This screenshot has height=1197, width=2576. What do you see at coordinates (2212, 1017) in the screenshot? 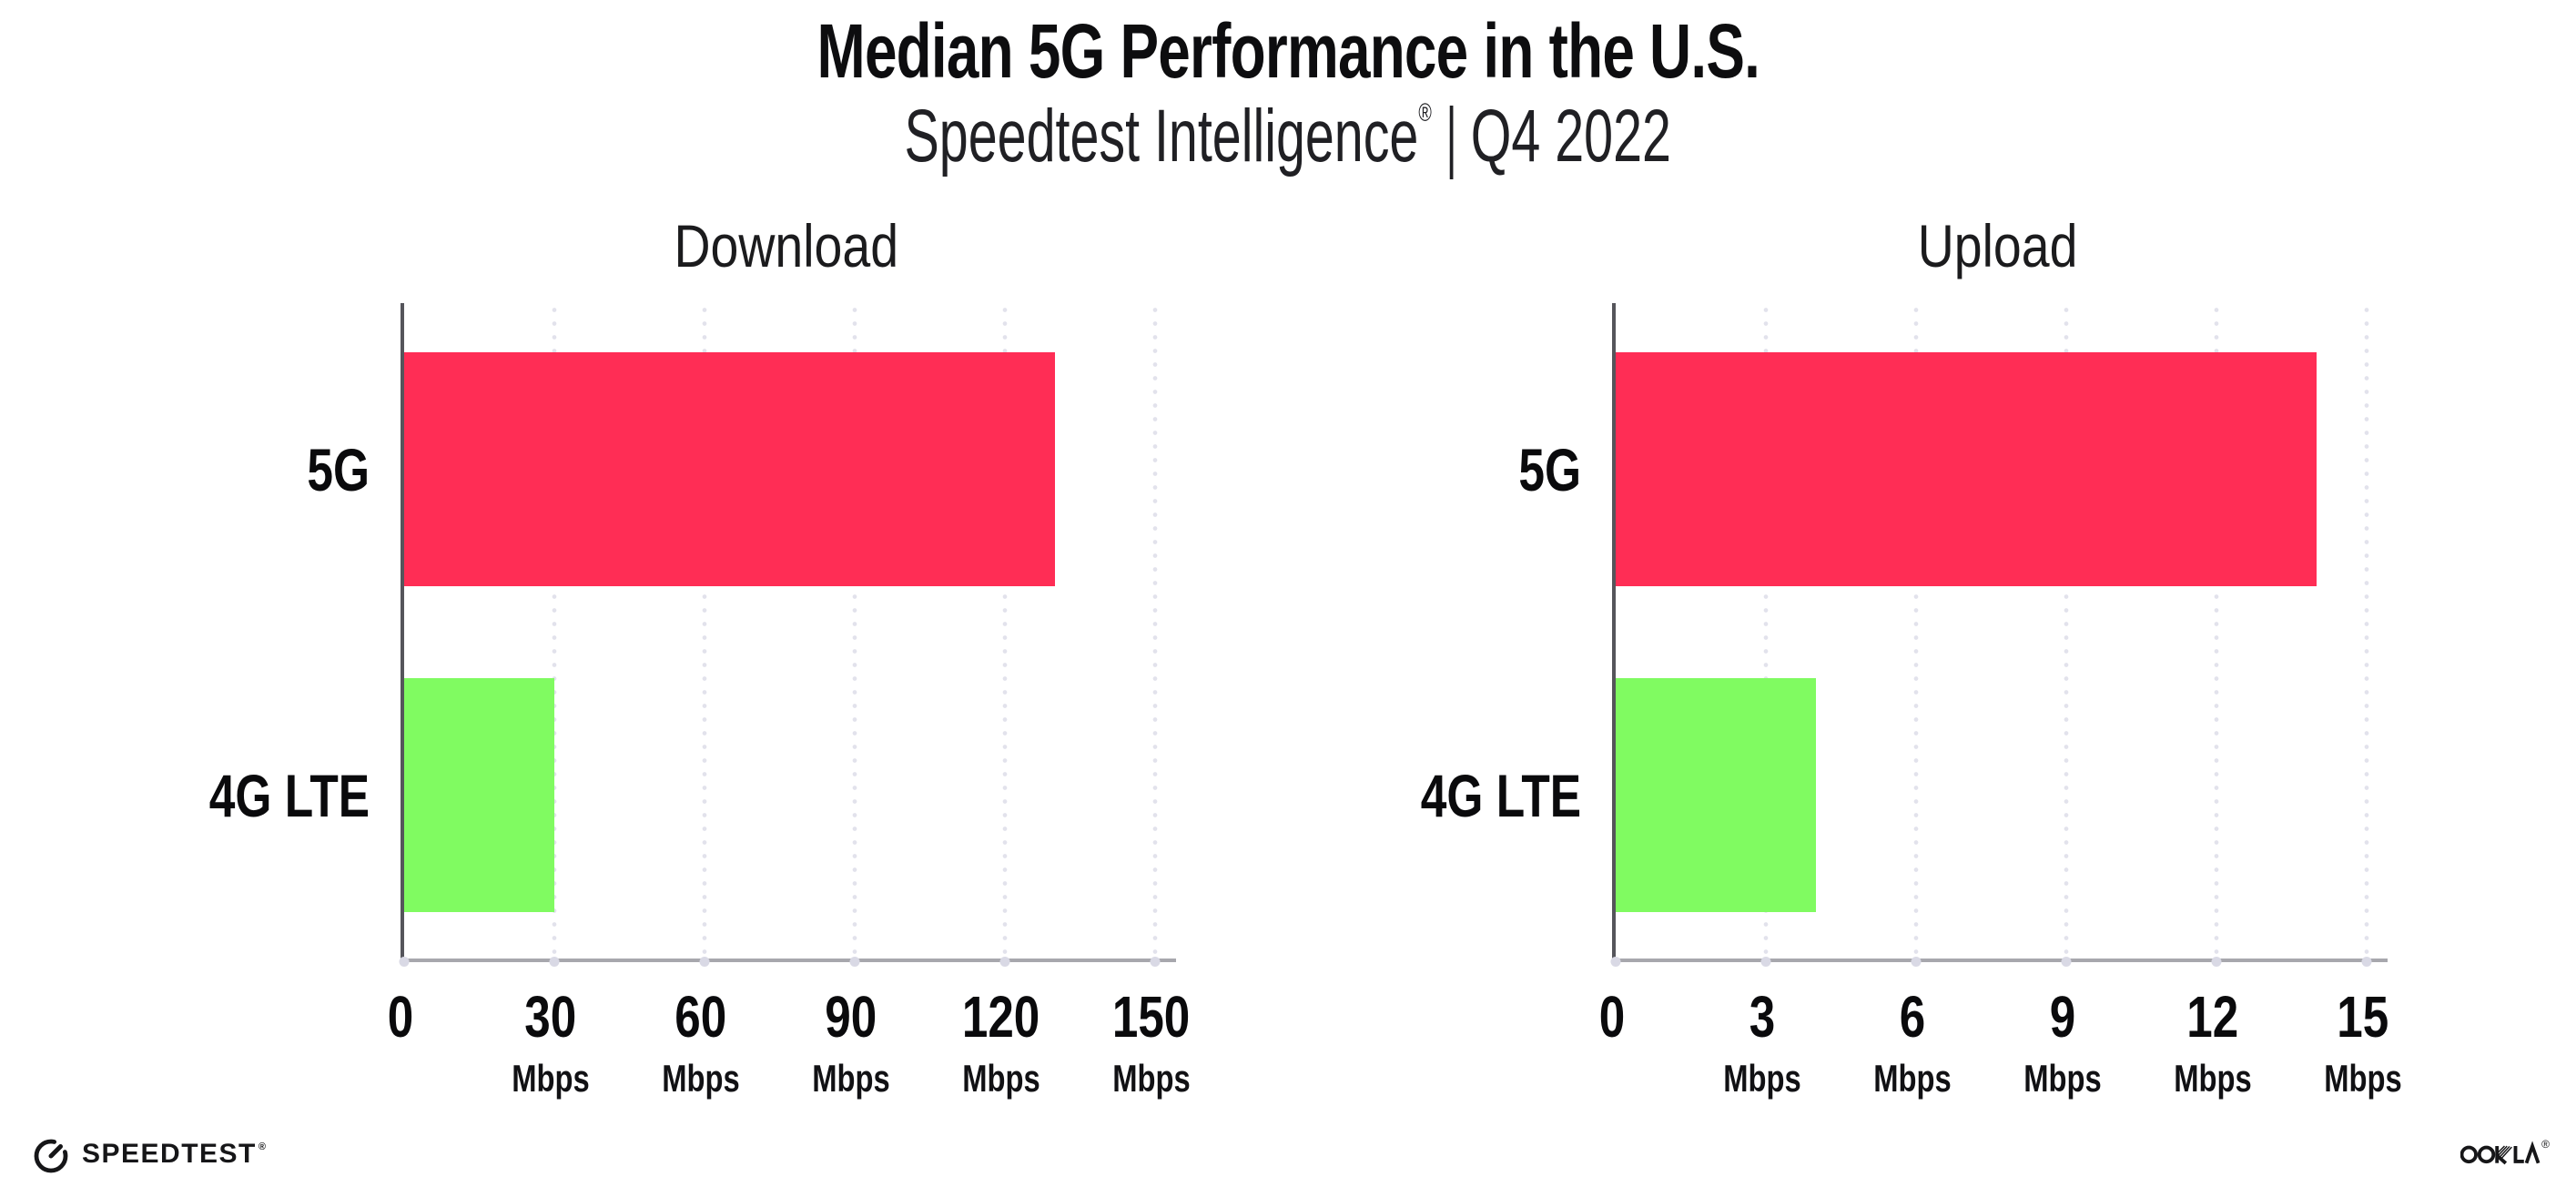
I see `tick-value: 12` at bounding box center [2212, 1017].